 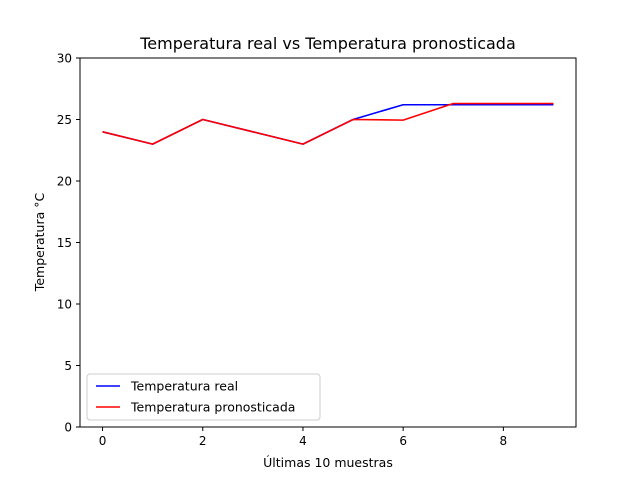 What do you see at coordinates (39, 243) in the screenshot?
I see `y-axis-label: Temperatura °C` at bounding box center [39, 243].